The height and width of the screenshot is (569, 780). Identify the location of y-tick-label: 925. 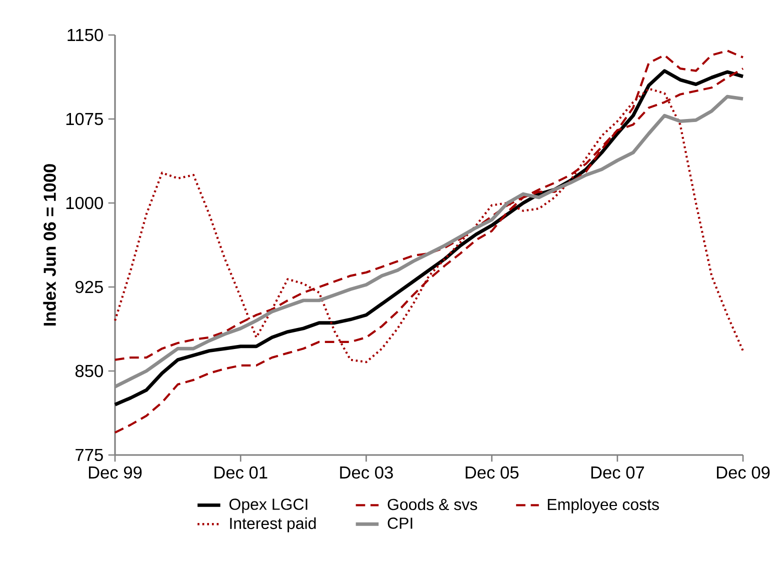
(89, 287).